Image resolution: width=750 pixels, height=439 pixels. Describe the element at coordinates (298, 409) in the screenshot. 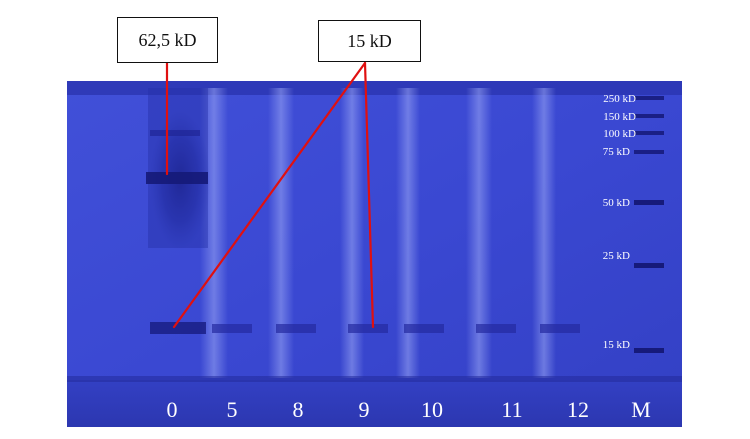

I see `lane-label-8: 8` at that location.